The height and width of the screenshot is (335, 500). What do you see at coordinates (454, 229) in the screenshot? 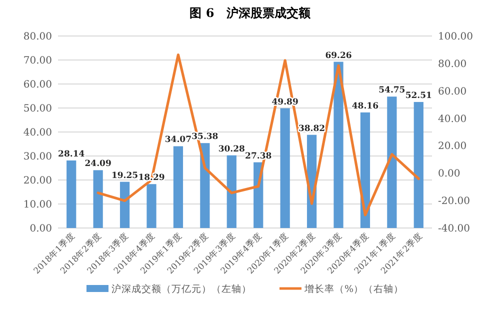
I see `y2-tick-label: -40.00` at bounding box center [454, 229].